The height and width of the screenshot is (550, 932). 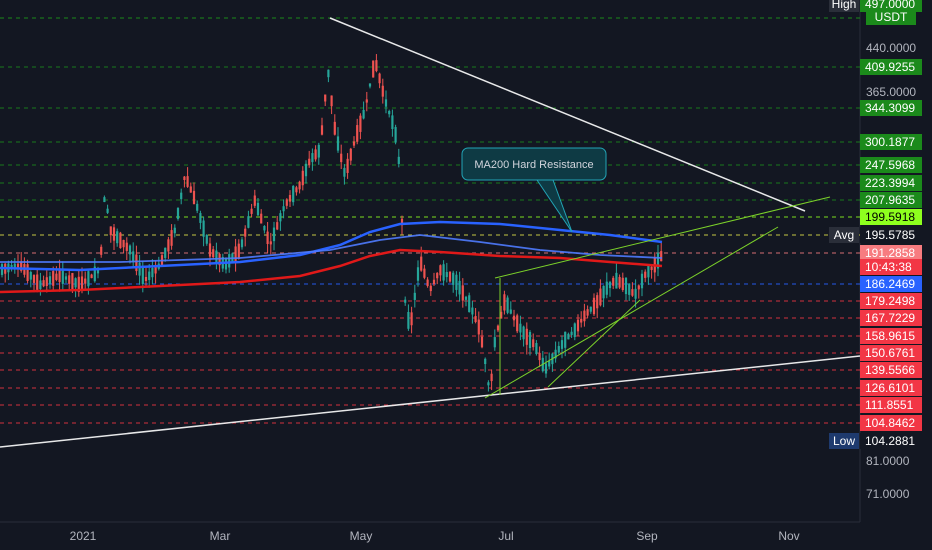 I want to click on price-level-label: Avg, so click(x=844, y=235).